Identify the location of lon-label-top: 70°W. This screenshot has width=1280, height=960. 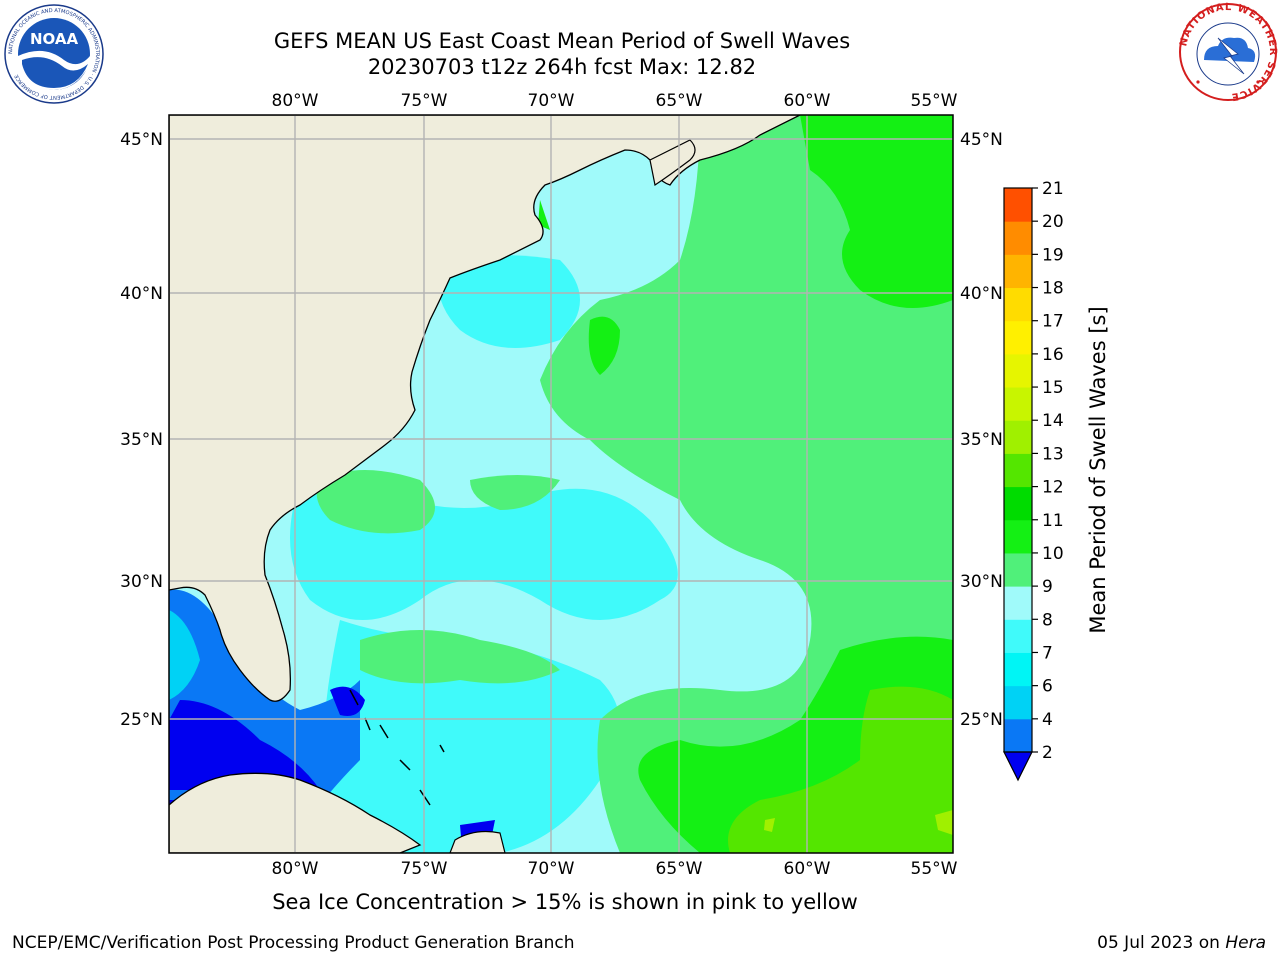
(551, 101).